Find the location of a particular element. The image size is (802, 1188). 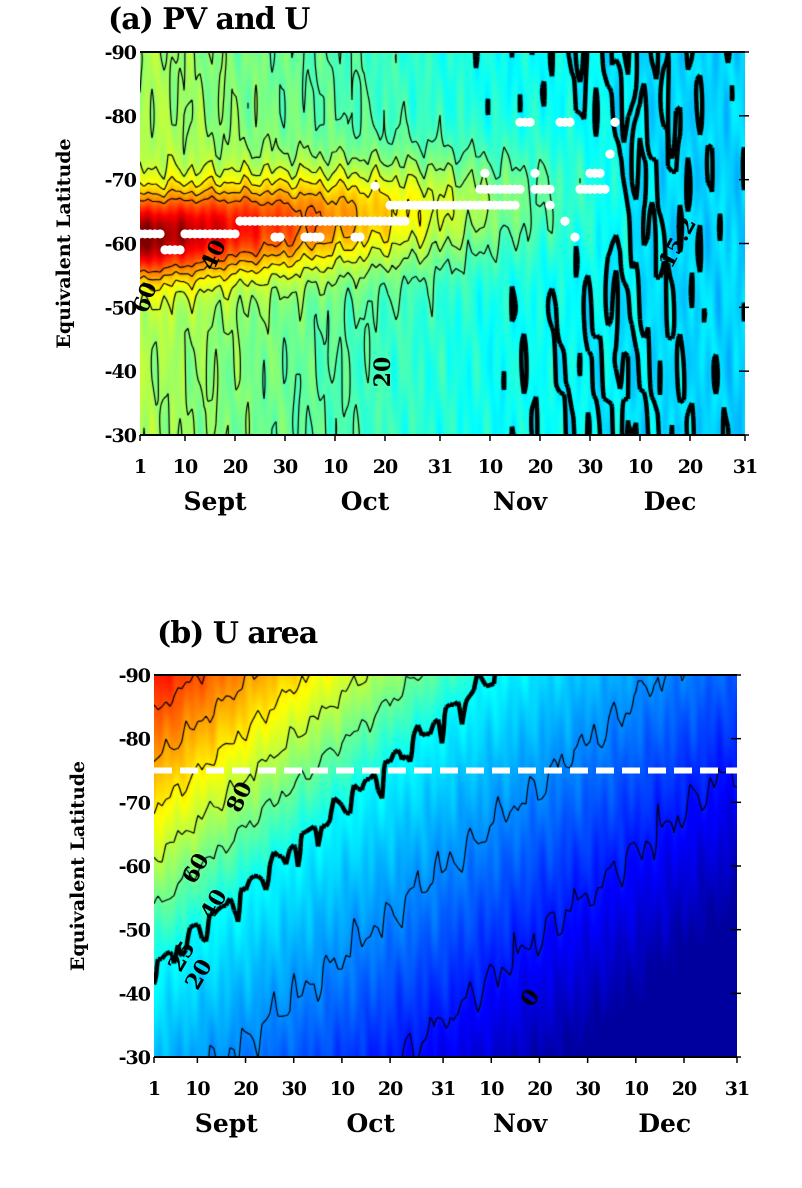

contour-label: 40 is located at coordinates (214, 905).